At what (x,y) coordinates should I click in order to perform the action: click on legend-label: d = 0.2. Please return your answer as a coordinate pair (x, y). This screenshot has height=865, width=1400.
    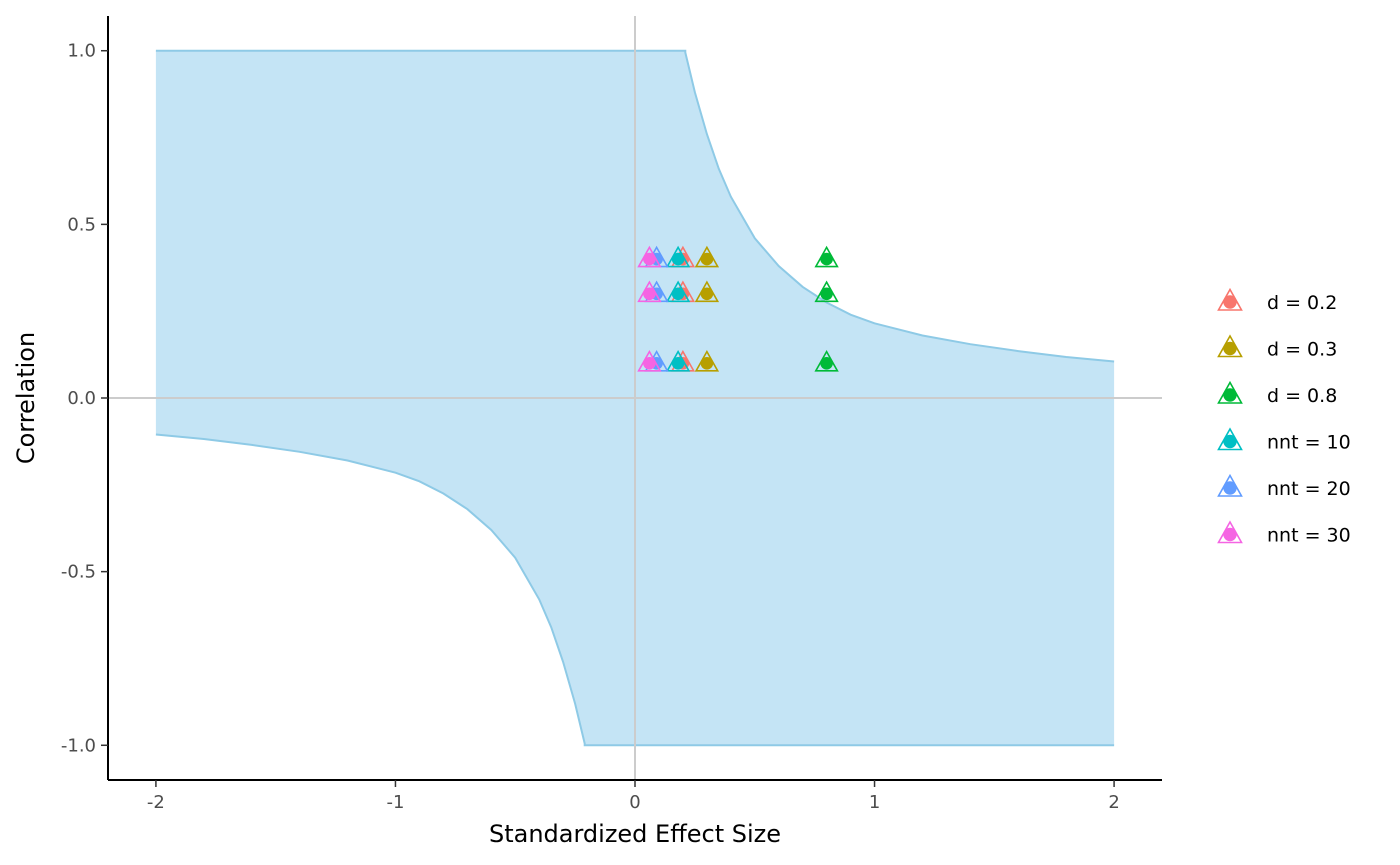
    Looking at the image, I should click on (1302, 303).